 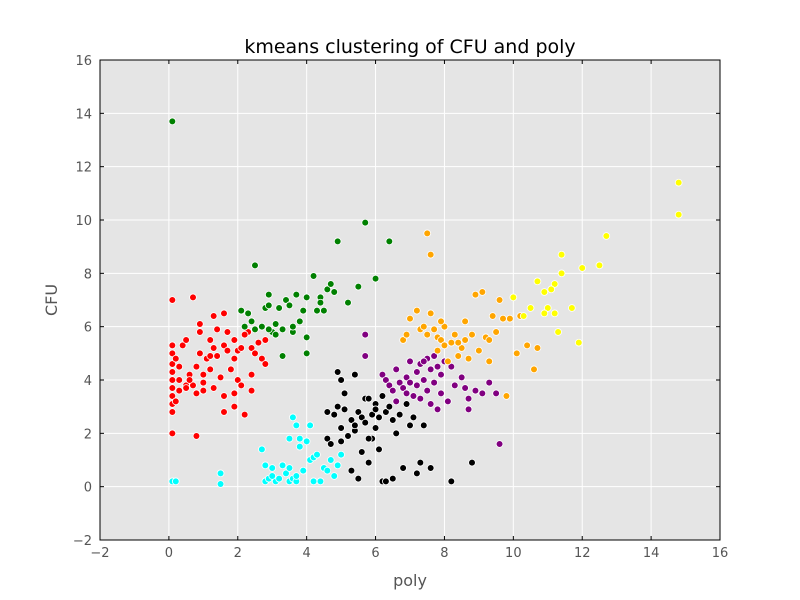 What do you see at coordinates (410, 580) in the screenshot?
I see `x-axis-label: poly` at bounding box center [410, 580].